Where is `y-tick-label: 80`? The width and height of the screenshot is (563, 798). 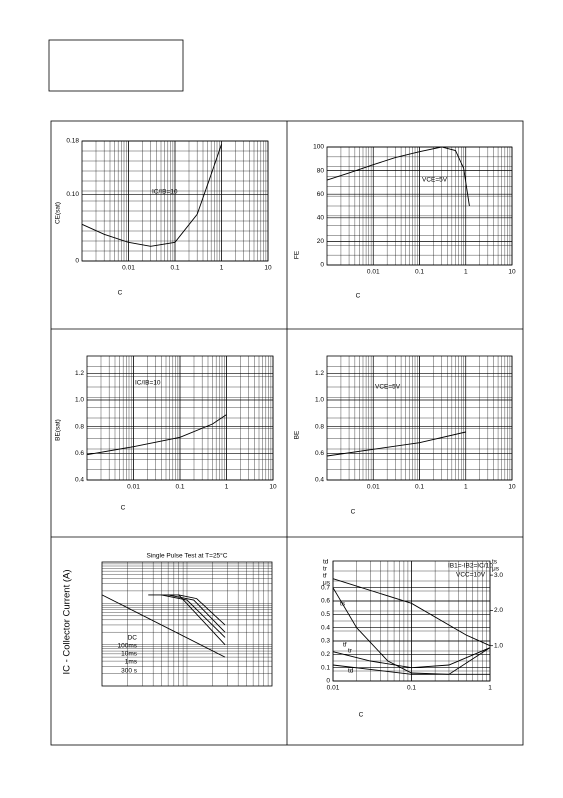 y-tick-label: 80 is located at coordinates (321, 170).